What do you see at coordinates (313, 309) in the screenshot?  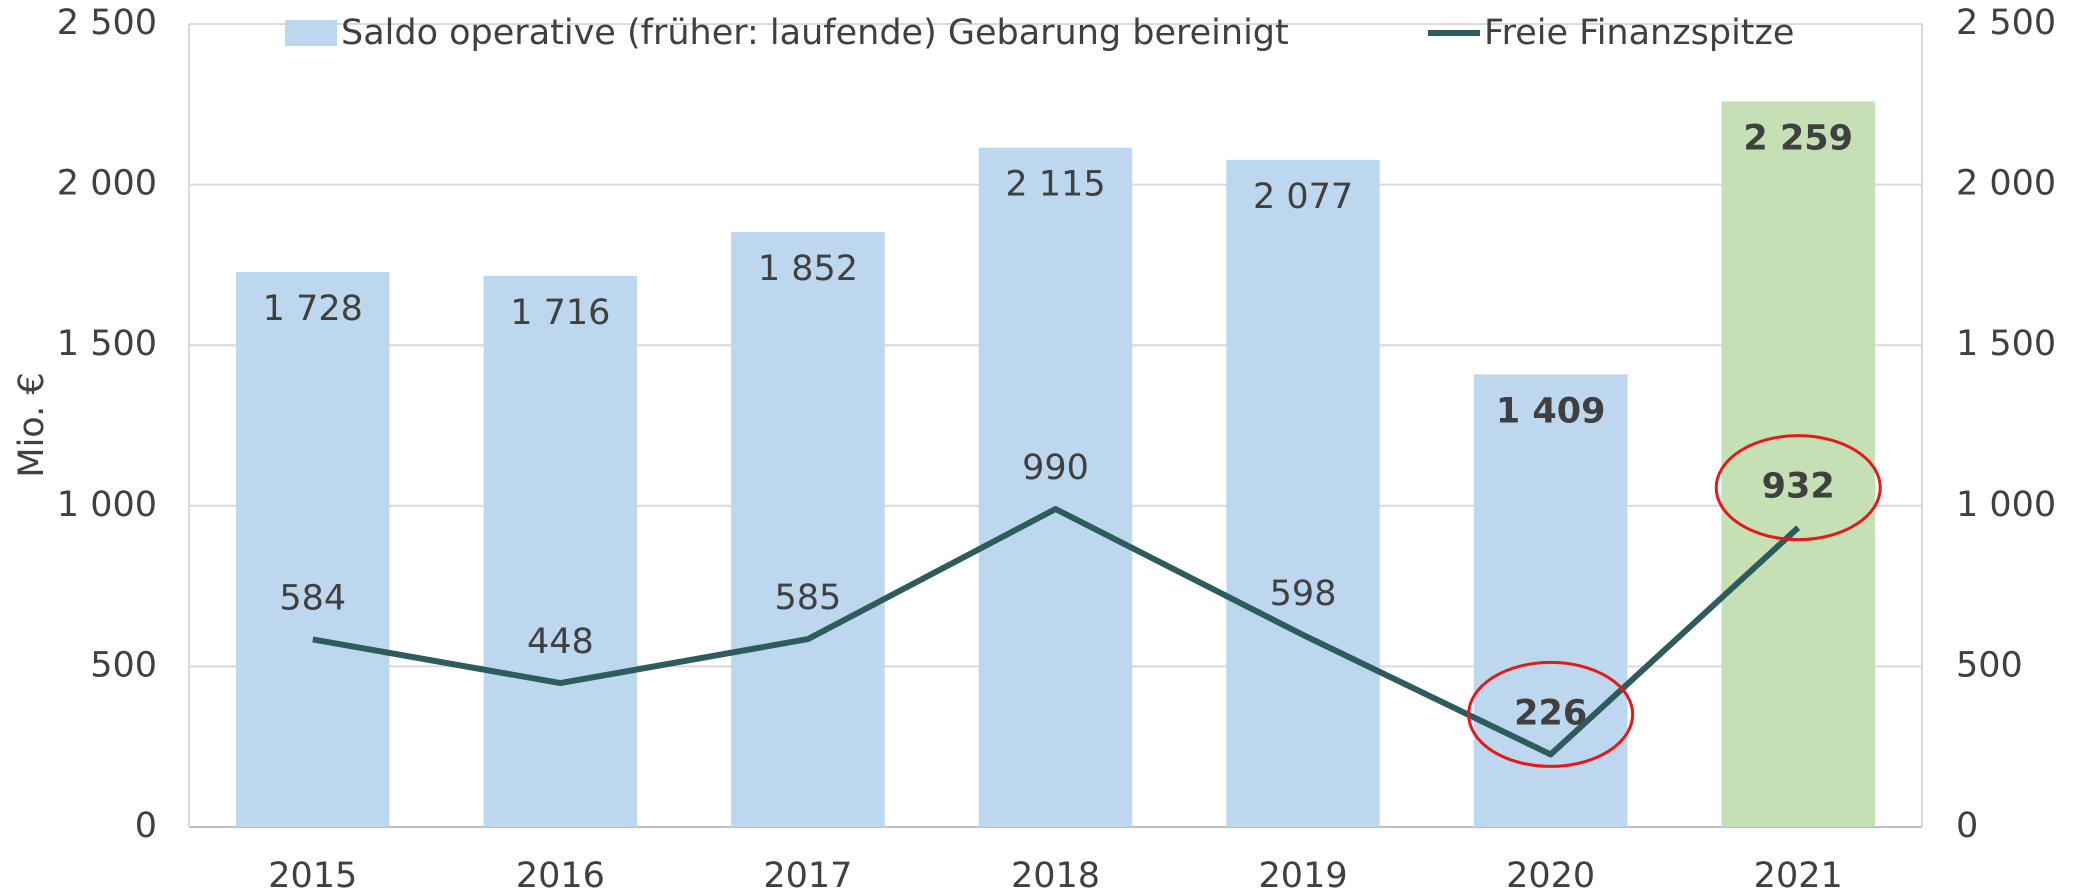 I see `bar-value-label: 1 728` at bounding box center [313, 309].